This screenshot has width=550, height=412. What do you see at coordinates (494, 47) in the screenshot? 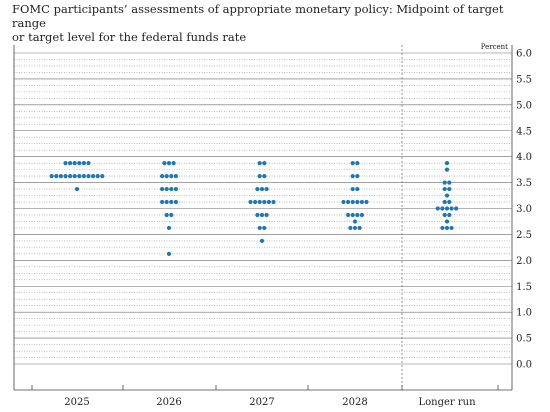
I see `y-axis-unit-label: Percent` at bounding box center [494, 47].